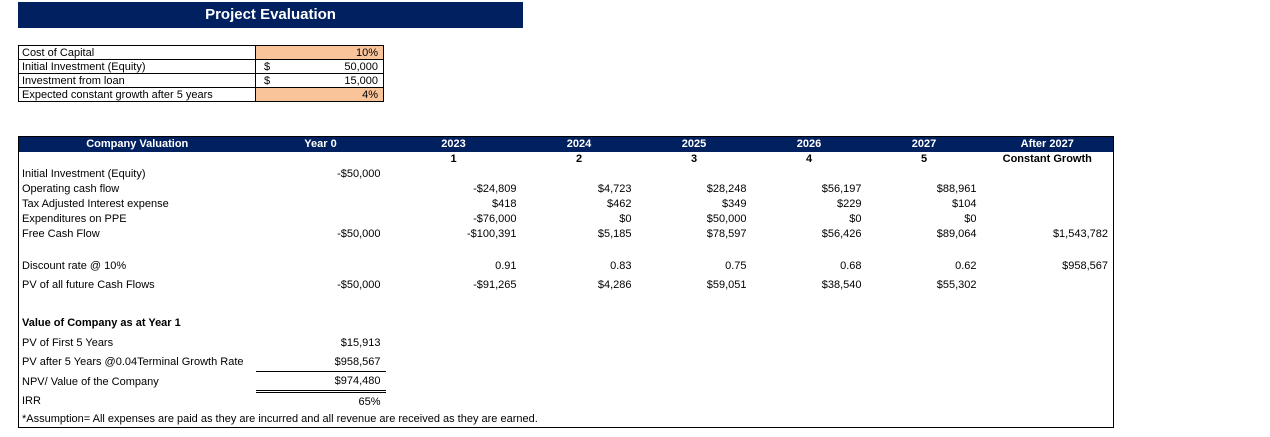 The height and width of the screenshot is (437, 1270). I want to click on value-2027: $55,302, so click(956, 285).